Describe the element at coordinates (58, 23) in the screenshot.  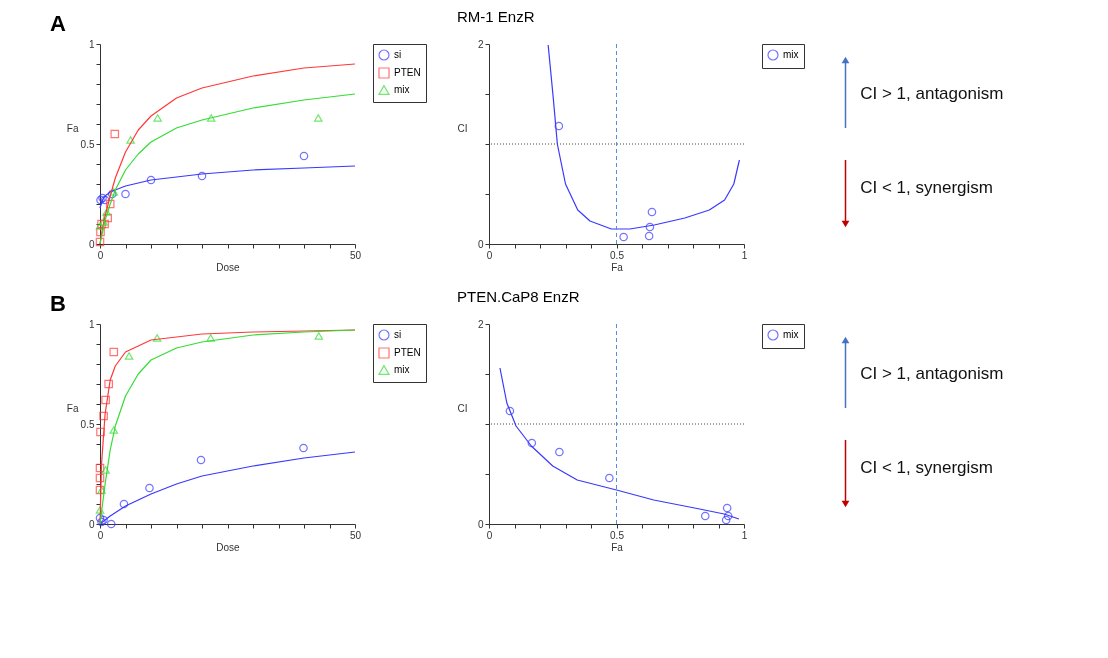
I see `text: A` at that location.